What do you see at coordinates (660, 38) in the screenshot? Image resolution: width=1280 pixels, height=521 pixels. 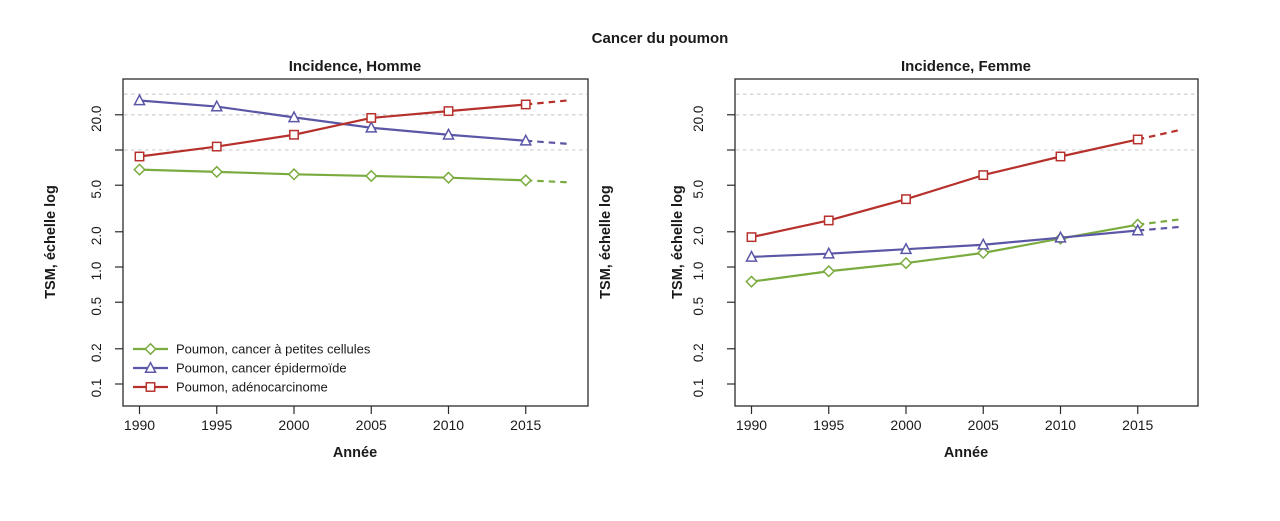 I see `main-title: Cancer du poumon` at bounding box center [660, 38].